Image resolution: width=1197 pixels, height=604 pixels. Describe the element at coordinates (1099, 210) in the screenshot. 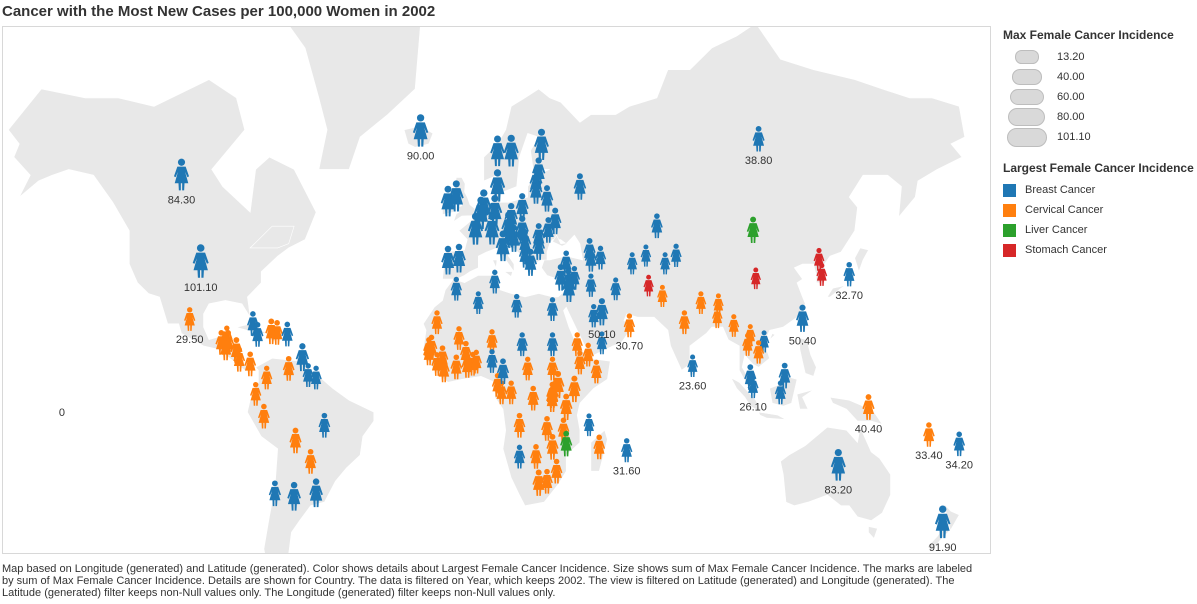

I see `color-legend-item: Cervical Cancer` at that location.